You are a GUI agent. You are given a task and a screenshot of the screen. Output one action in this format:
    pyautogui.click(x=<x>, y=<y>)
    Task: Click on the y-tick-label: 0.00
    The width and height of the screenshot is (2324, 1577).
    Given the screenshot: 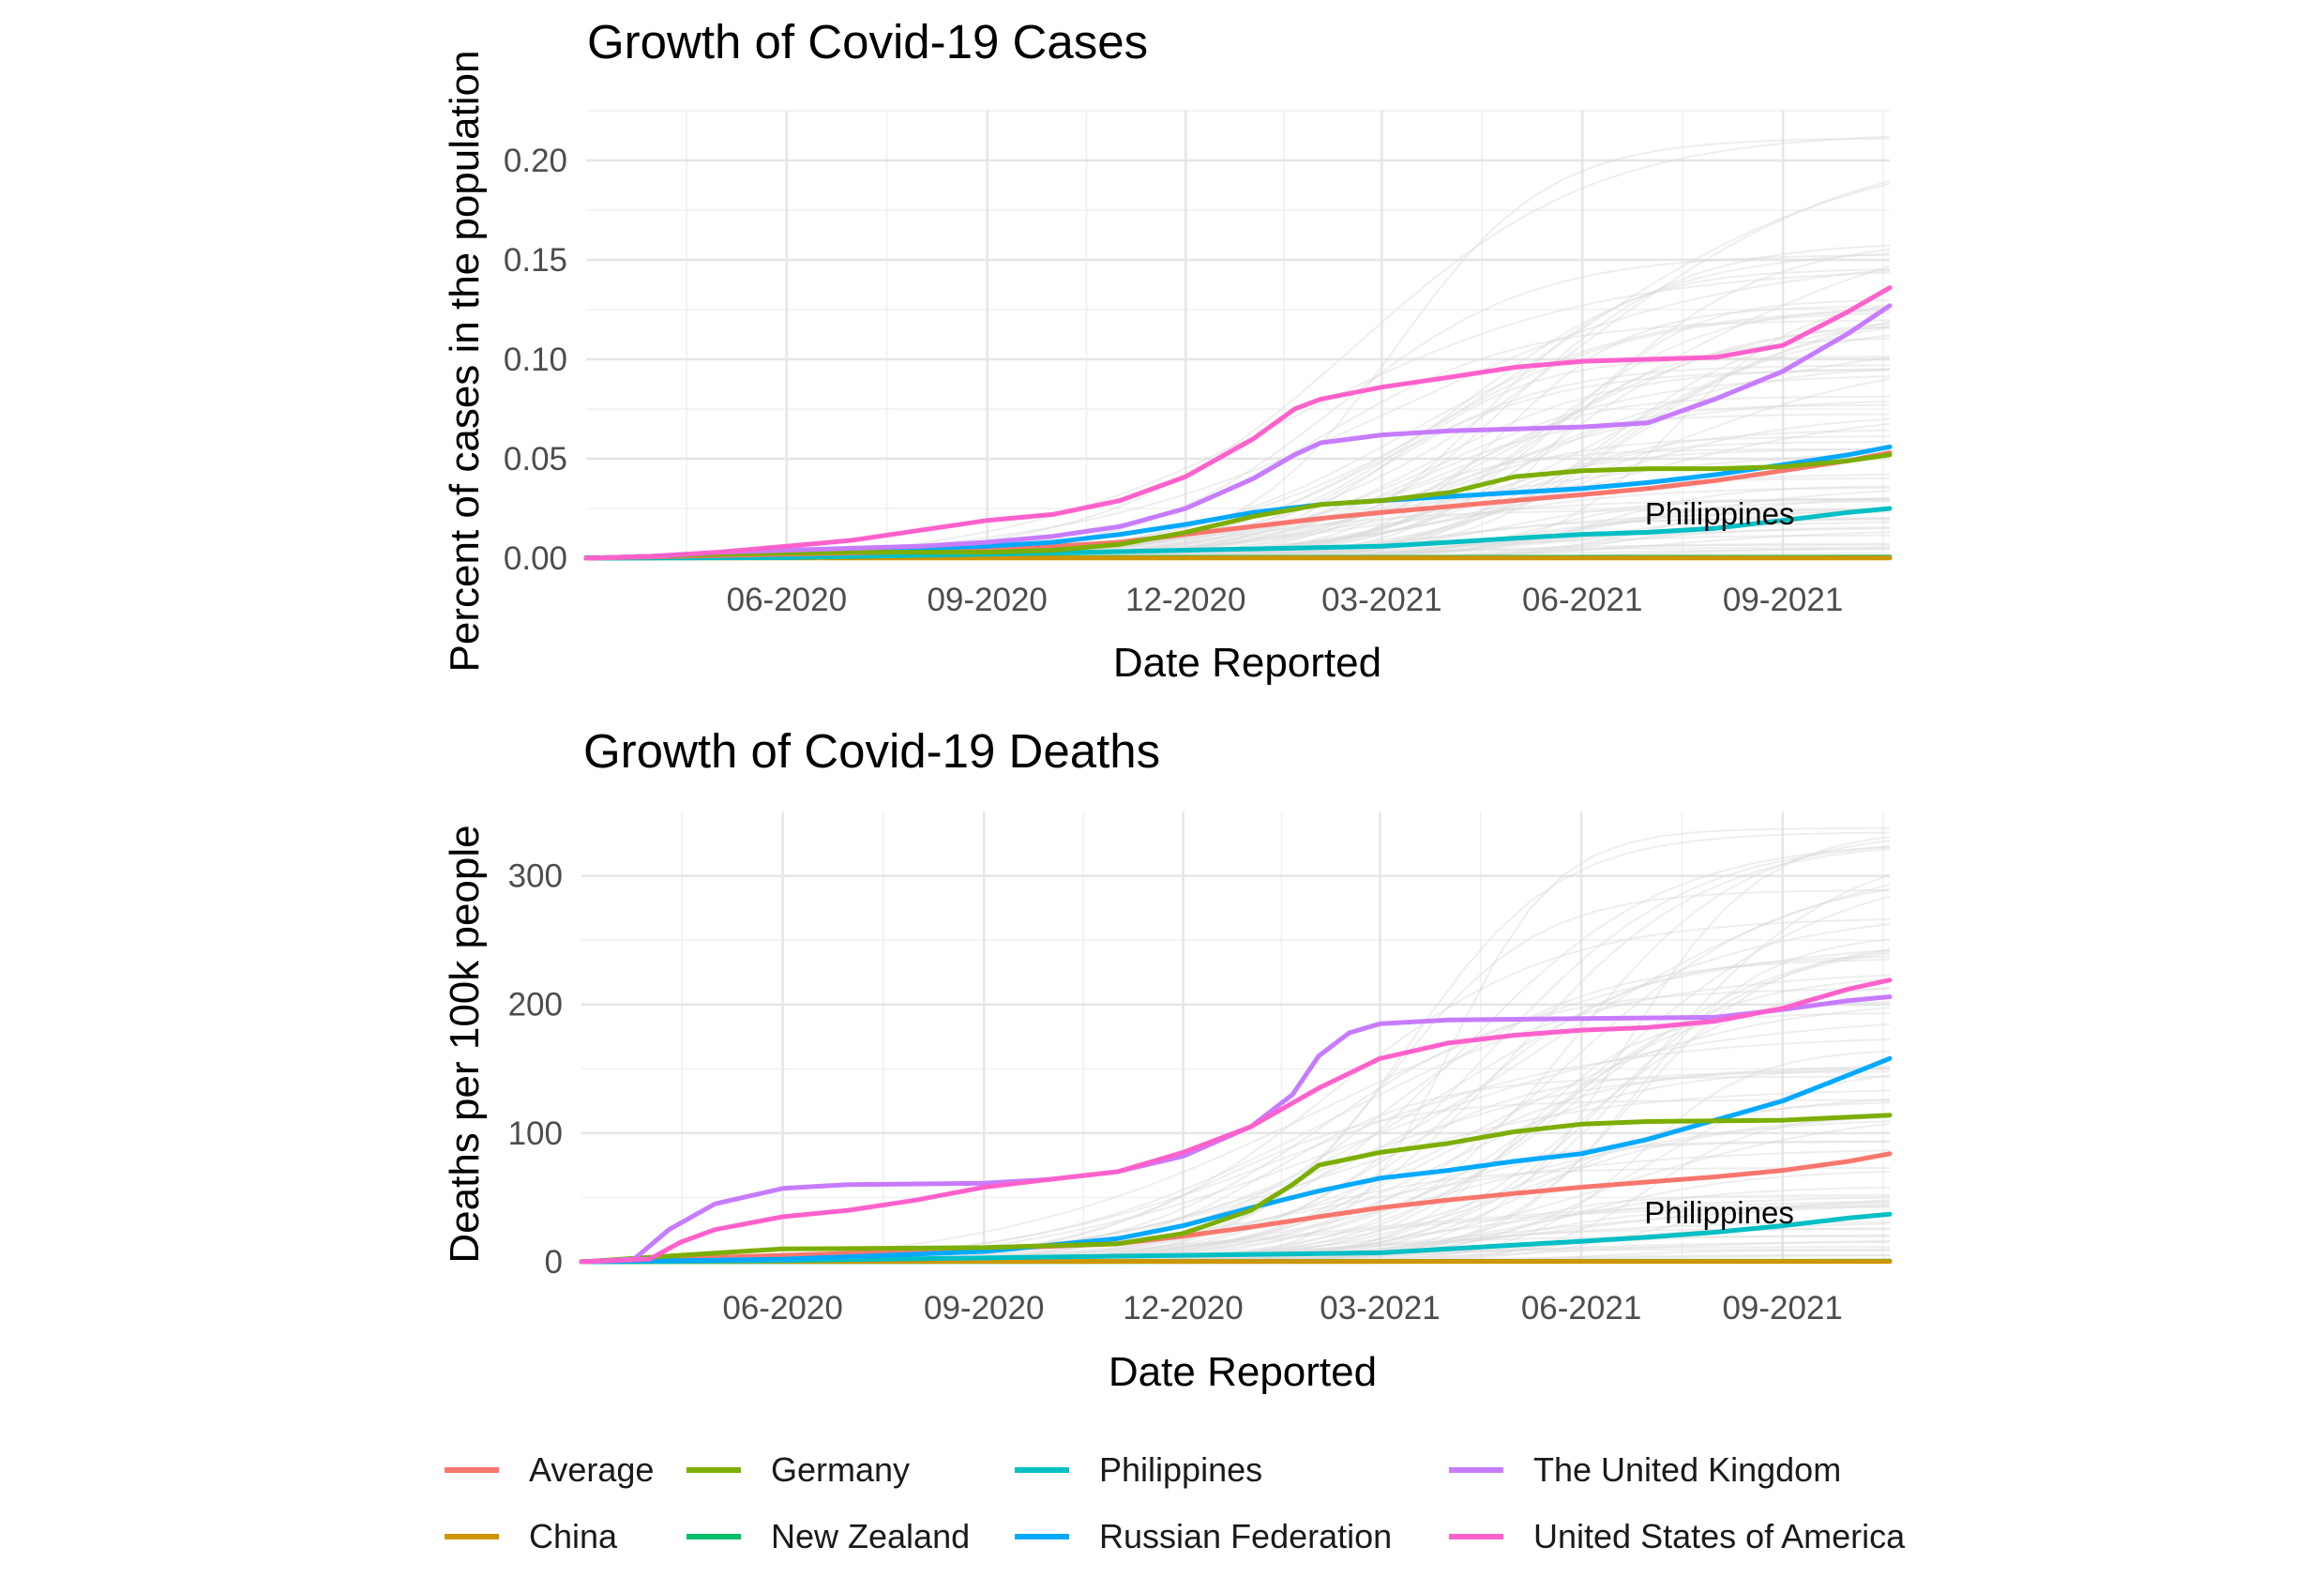 What is the action you would take?
    pyautogui.click(x=535, y=558)
    